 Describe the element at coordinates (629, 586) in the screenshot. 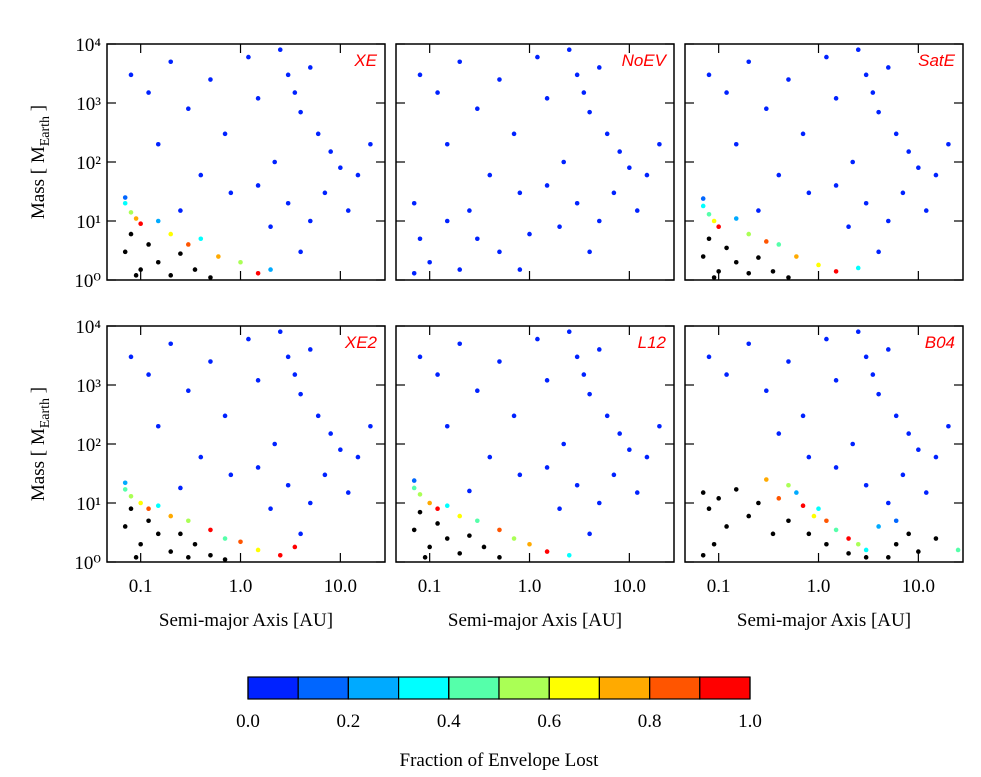

I see `x-tick-label: 10.0` at that location.